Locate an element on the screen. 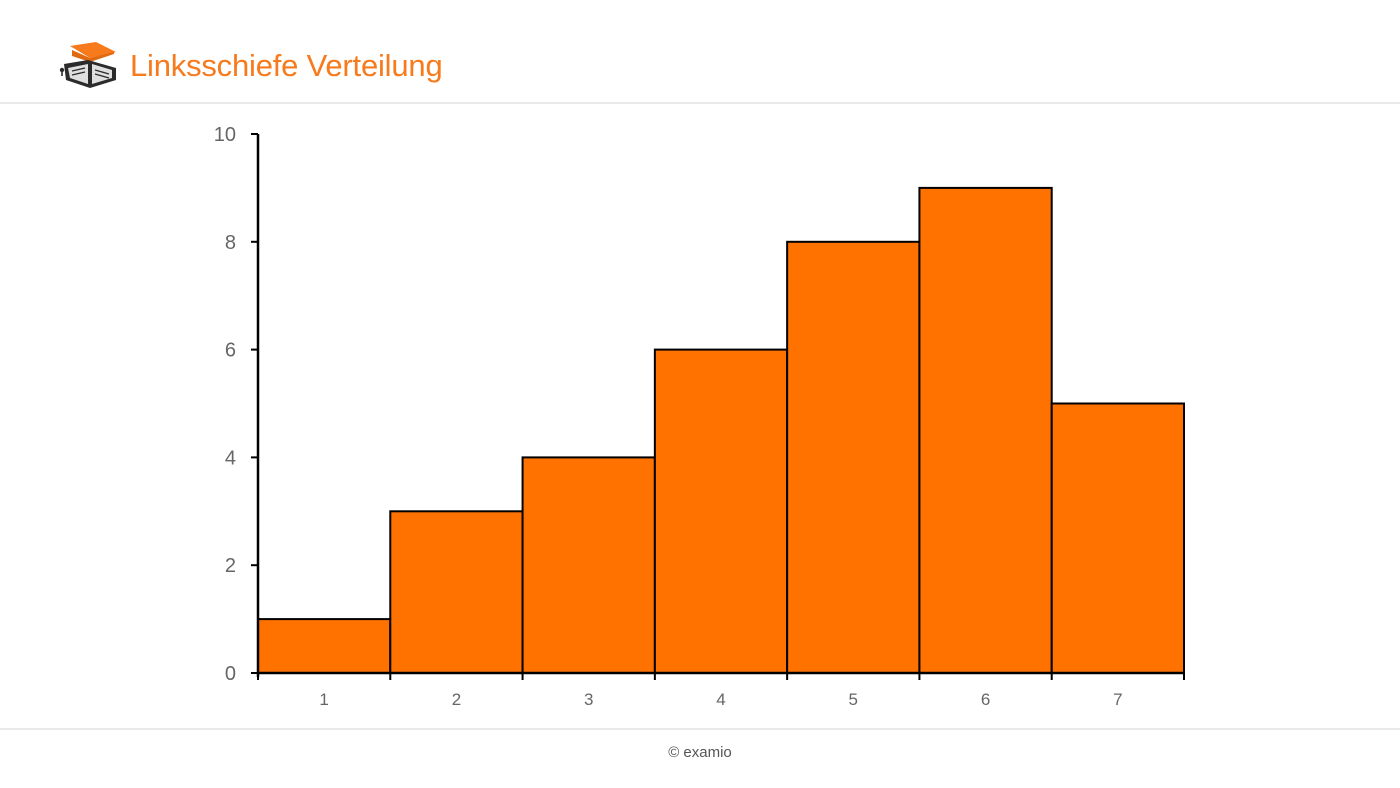 Image resolution: width=1400 pixels, height=788 pixels. y-tick-label: 4 is located at coordinates (230, 458).